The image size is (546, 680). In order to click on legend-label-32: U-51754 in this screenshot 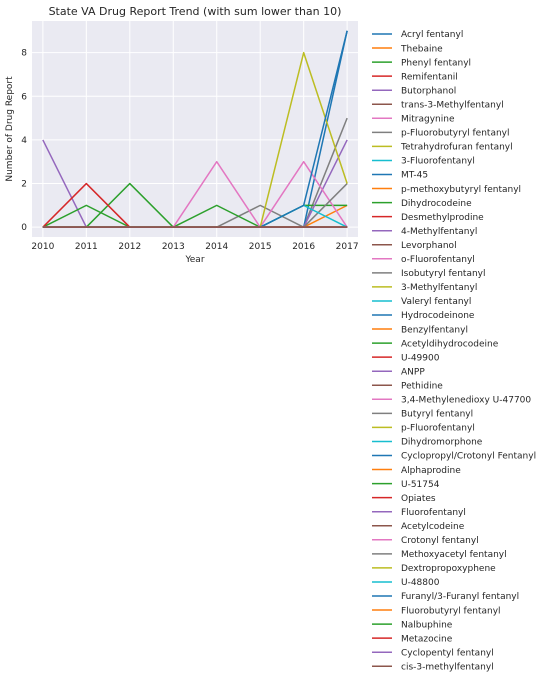, I will do `click(420, 485)`.